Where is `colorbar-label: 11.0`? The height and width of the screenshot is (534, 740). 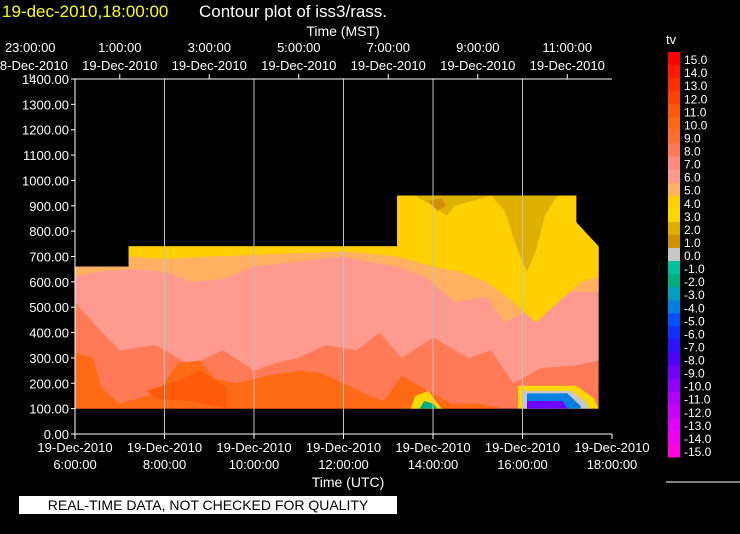
colorbar-label: 11.0 is located at coordinates (695, 112).